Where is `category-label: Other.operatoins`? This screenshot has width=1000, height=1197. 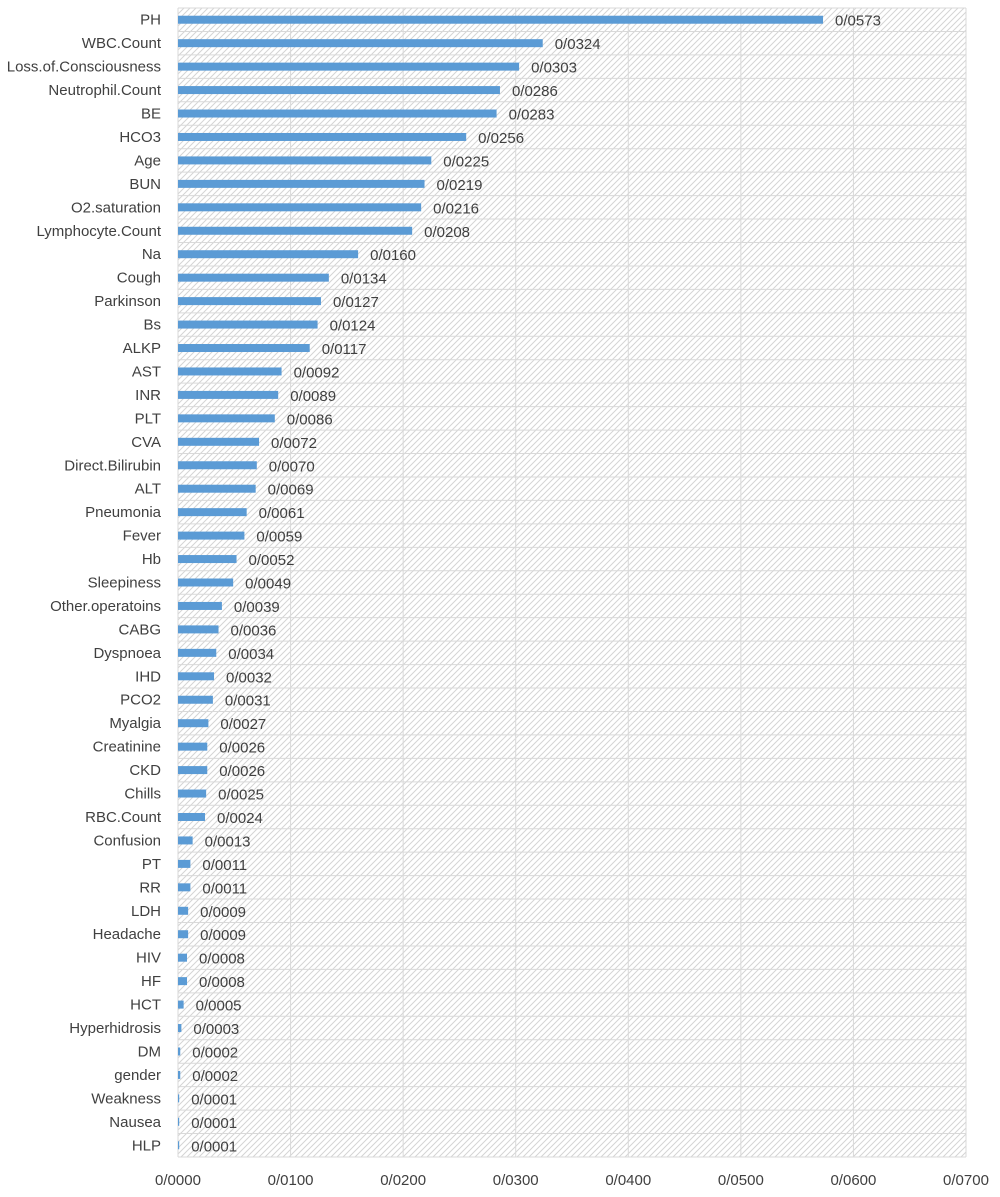 category-label: Other.operatoins is located at coordinates (105, 606).